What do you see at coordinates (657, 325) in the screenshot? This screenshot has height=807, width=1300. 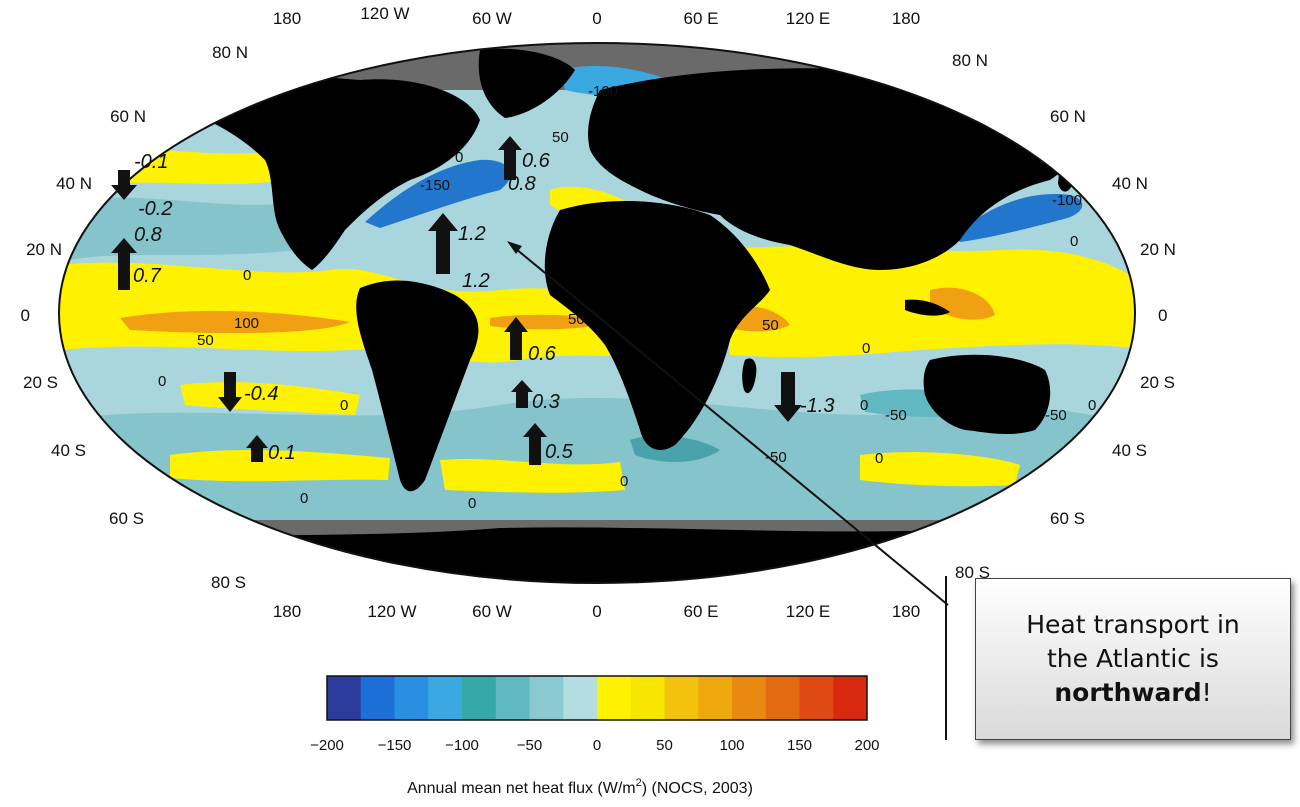 I see `africa` at bounding box center [657, 325].